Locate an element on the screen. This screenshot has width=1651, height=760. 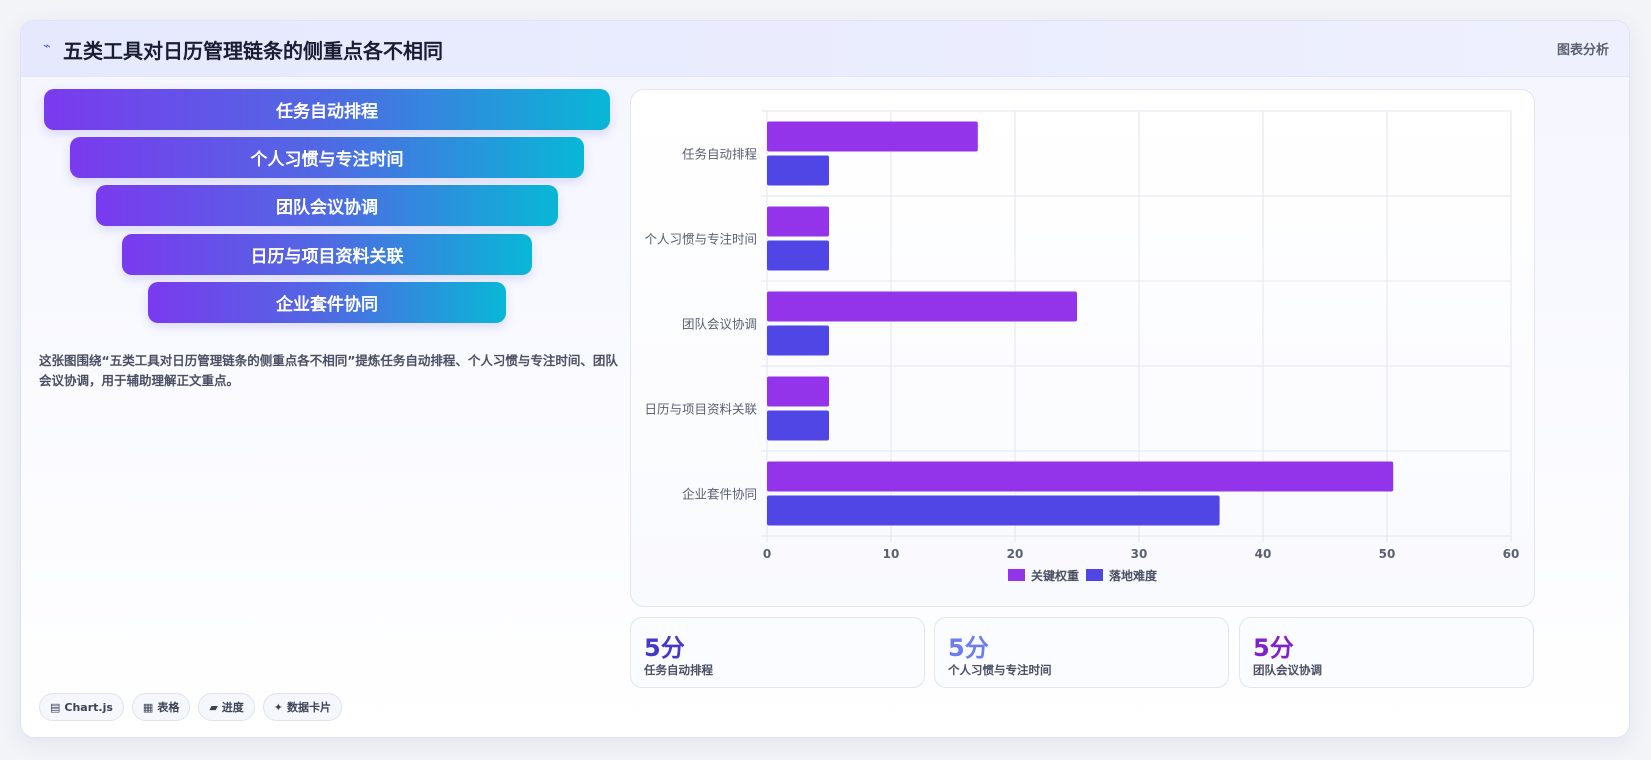
stat-label: 团队会议协调 is located at coordinates (1287, 670).